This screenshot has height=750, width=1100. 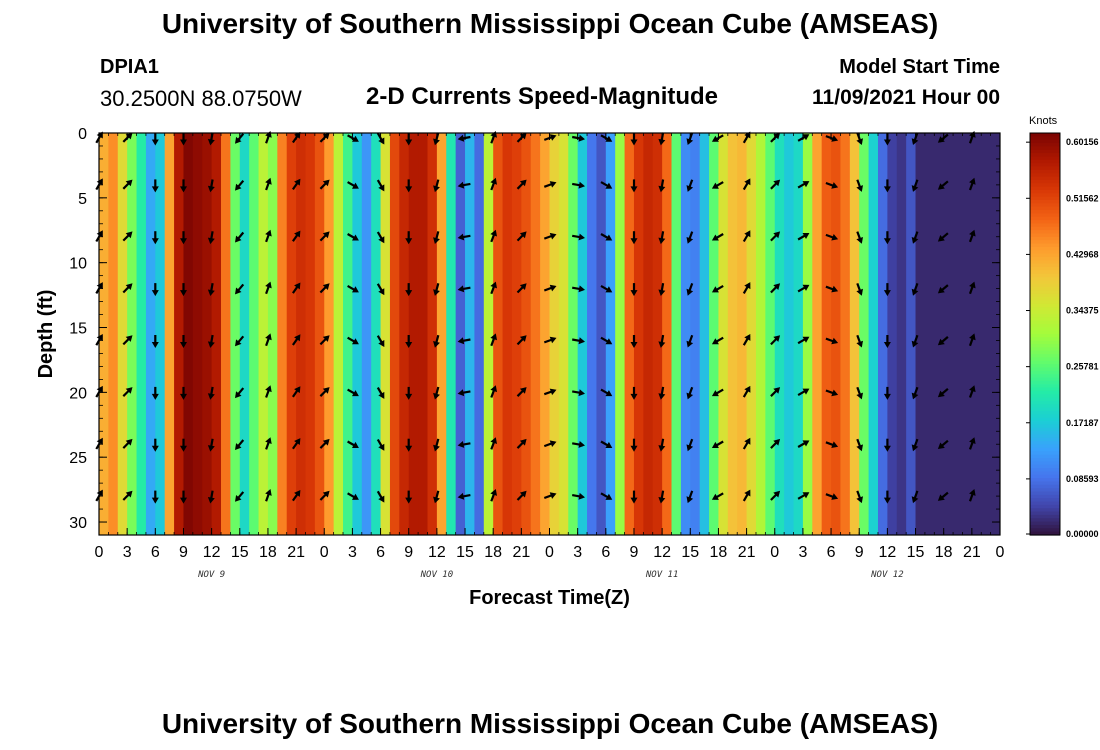 I want to click on x-tick-label: 0, so click(x=99, y=552).